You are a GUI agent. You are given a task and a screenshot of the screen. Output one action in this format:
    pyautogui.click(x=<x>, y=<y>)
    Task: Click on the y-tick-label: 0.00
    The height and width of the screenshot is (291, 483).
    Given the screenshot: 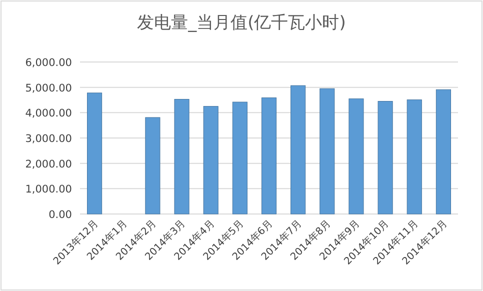 What is the action you would take?
    pyautogui.click(x=60, y=215)
    